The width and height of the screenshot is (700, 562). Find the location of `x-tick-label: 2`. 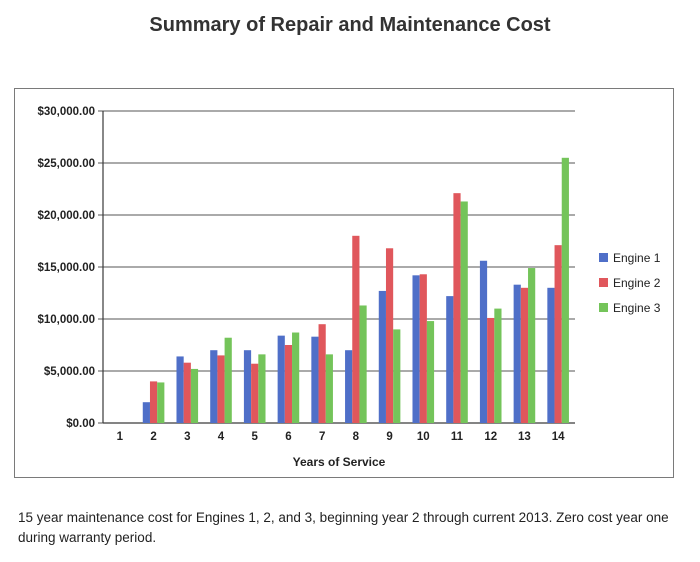

x-tick-label: 2 is located at coordinates (153, 437).